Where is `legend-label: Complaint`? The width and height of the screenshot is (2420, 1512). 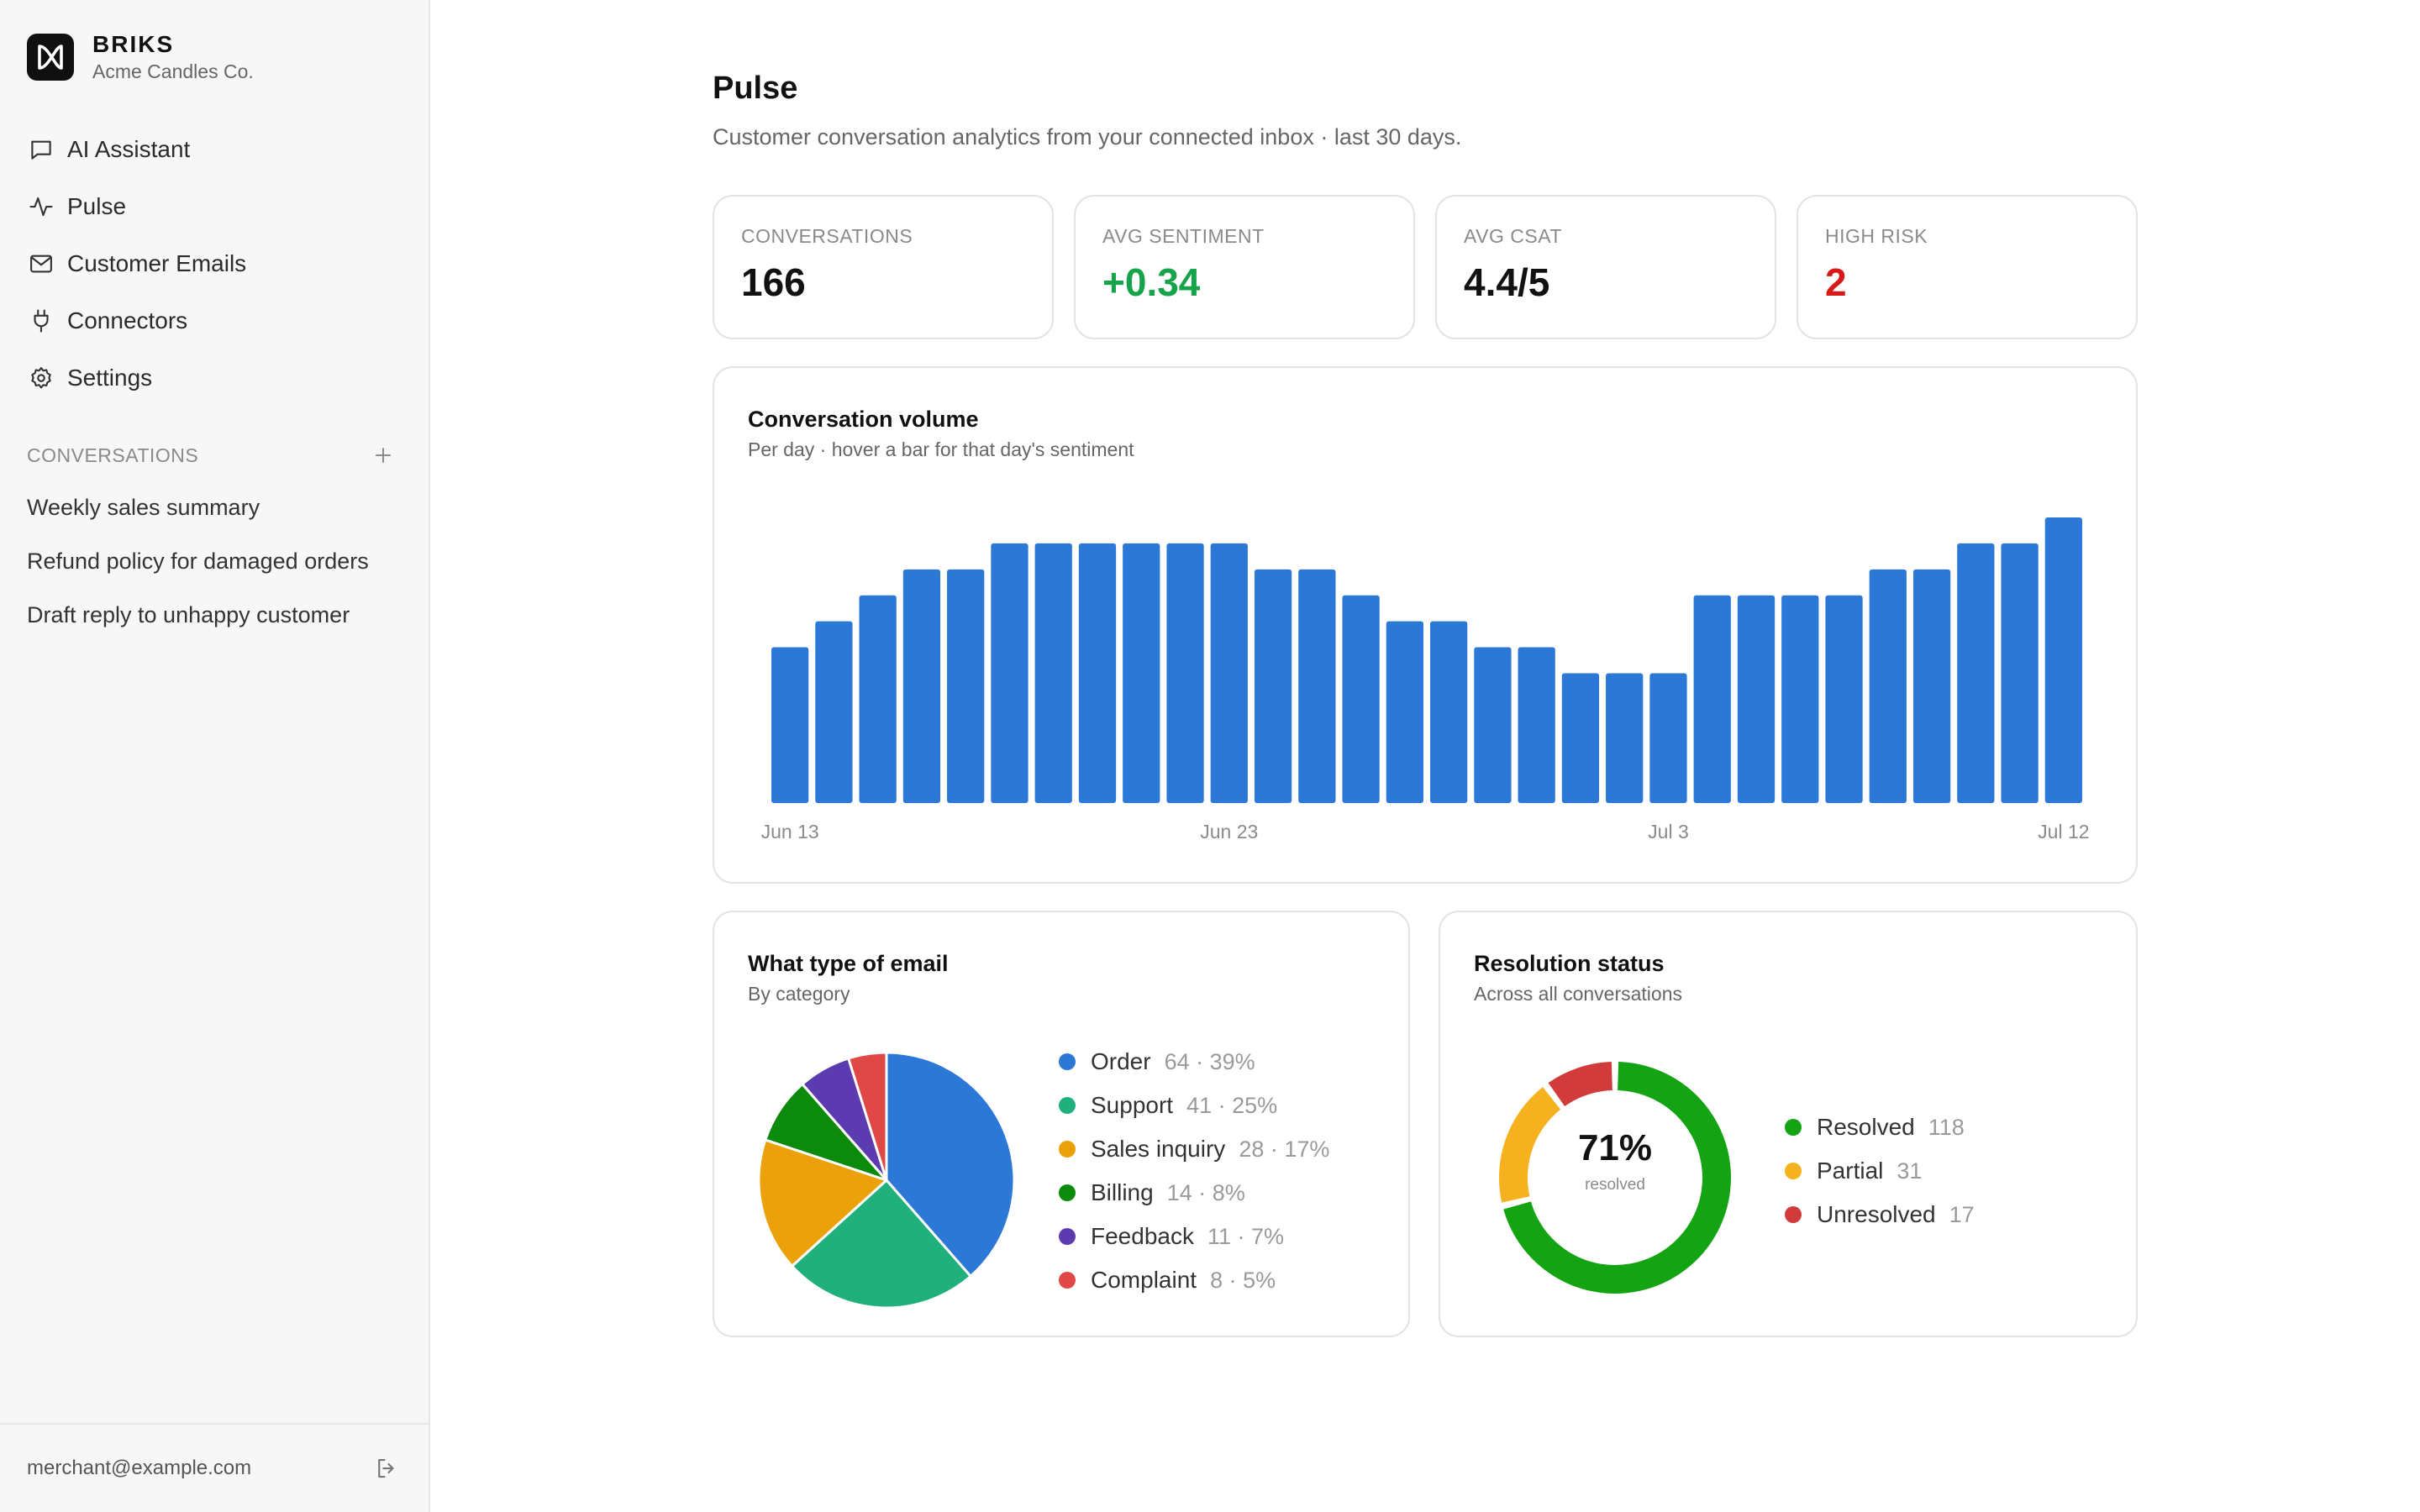
legend-label: Complaint is located at coordinates (1144, 1280).